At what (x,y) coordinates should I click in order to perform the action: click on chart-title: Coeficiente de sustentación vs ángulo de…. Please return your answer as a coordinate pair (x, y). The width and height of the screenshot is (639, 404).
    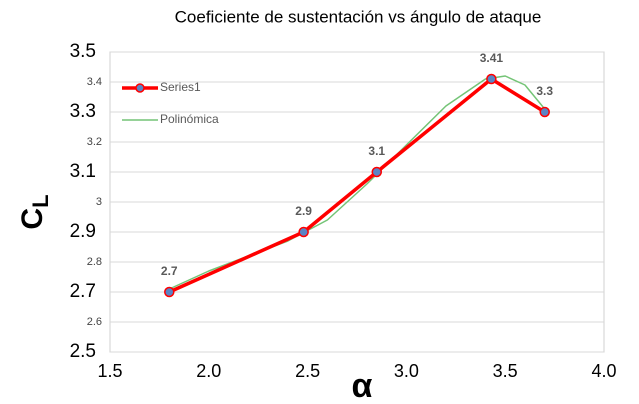
    Looking at the image, I should click on (358, 16).